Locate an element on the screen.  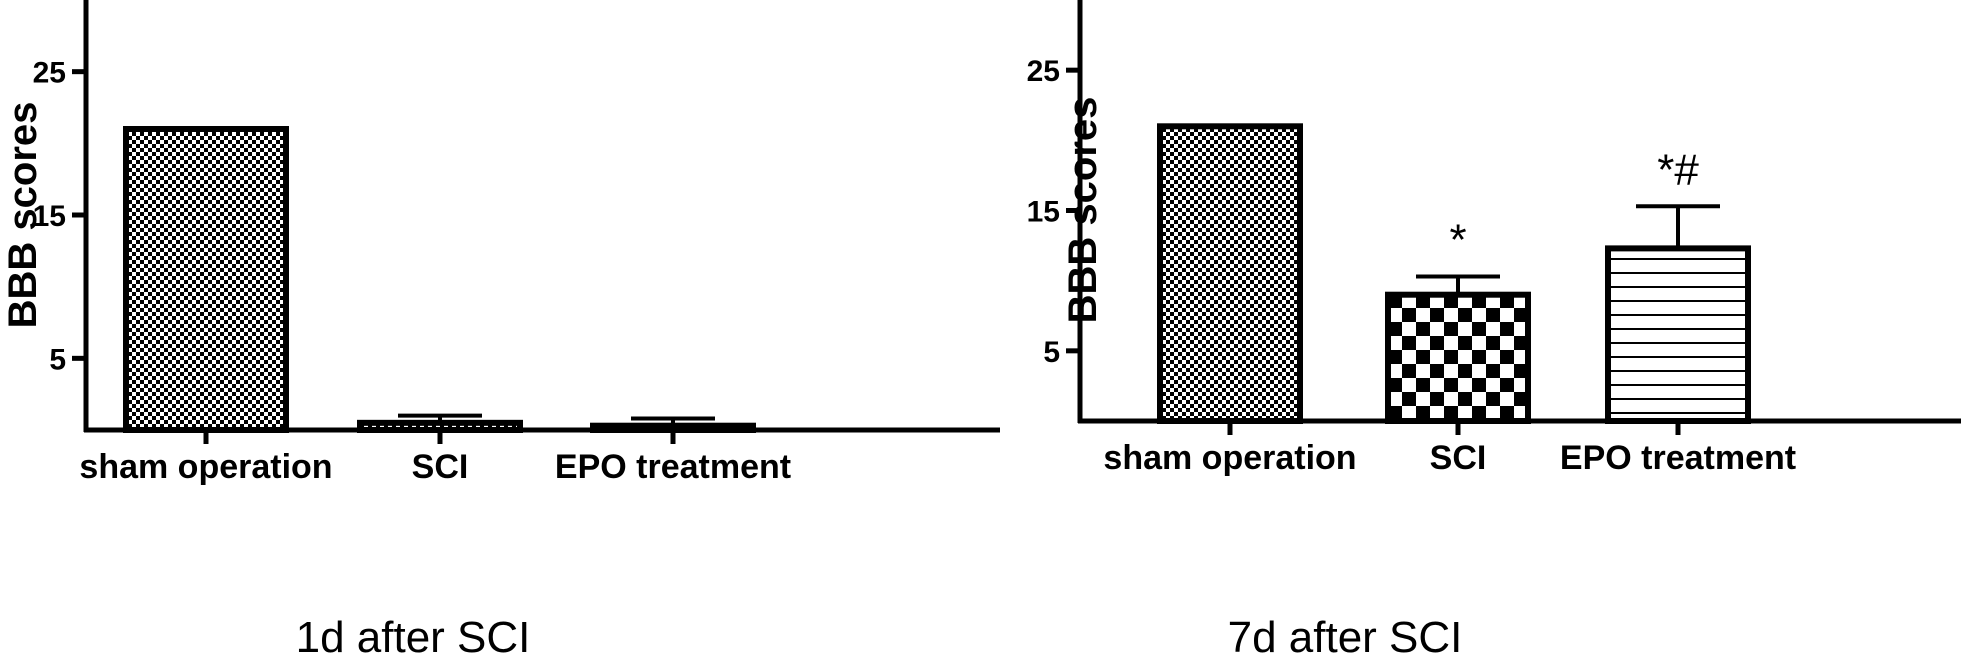
x-axis-title: 1d after SCI is located at coordinates (413, 637).